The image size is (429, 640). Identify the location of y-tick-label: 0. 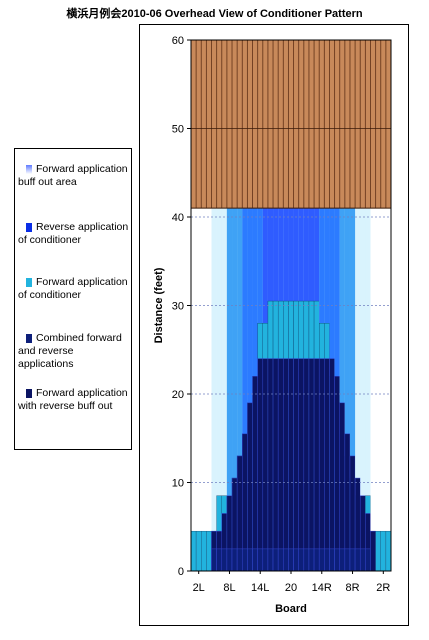
(181, 572).